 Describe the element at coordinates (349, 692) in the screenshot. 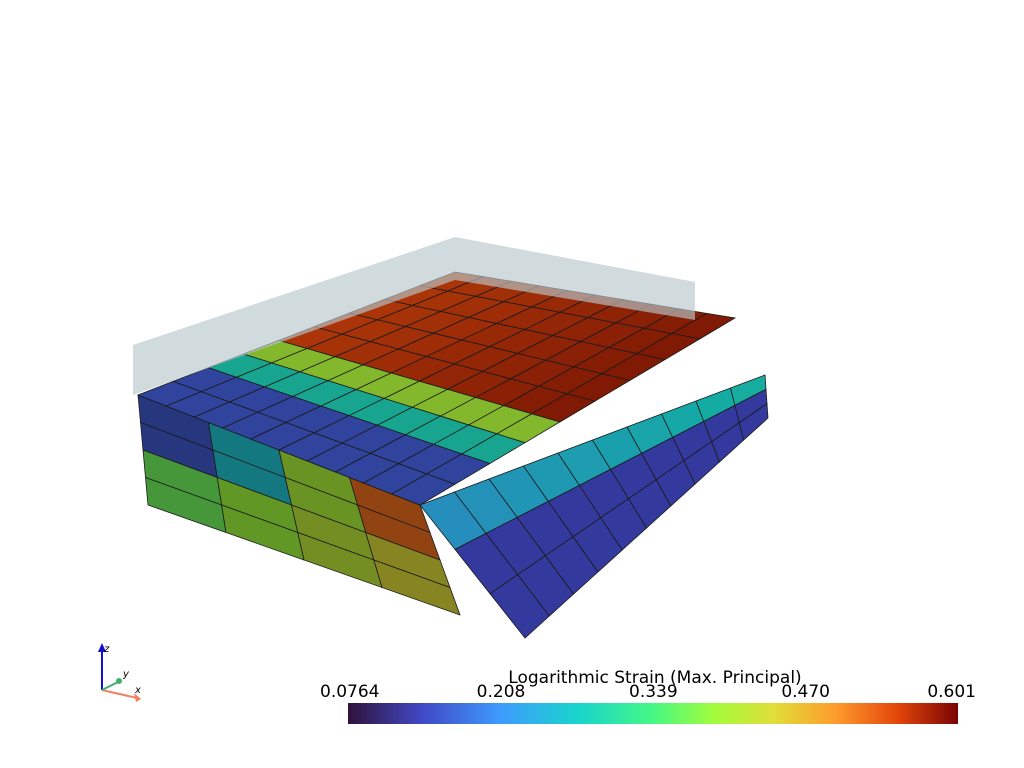

I see `colorbar-tick-label: 0.0764` at that location.